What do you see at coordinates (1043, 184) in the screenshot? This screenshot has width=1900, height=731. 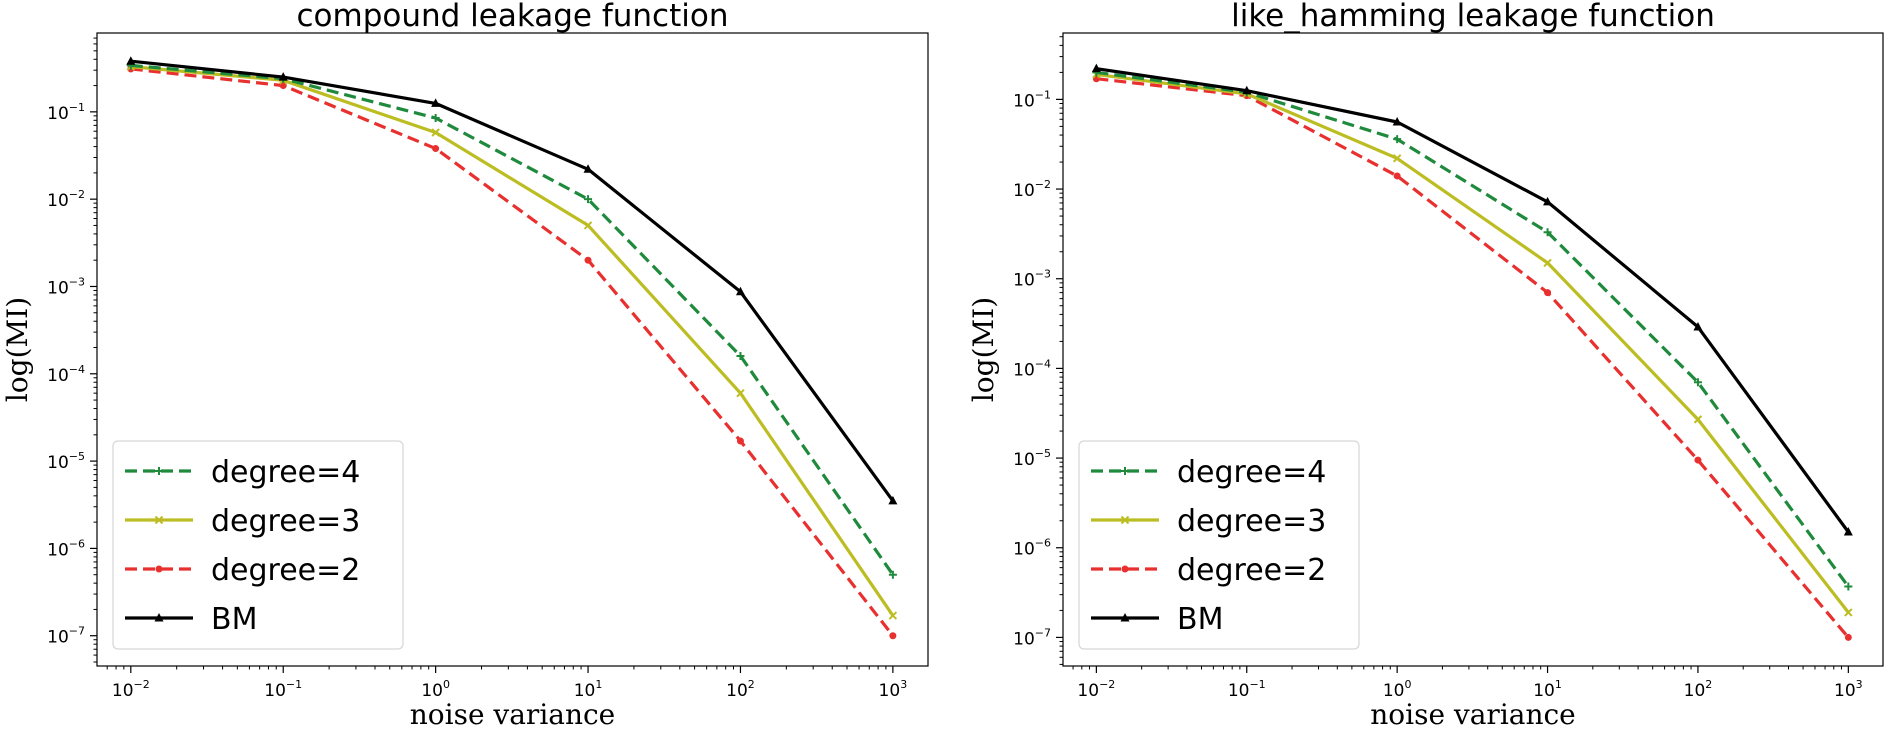 I see `y-tick-label-exp: −2` at bounding box center [1043, 184].